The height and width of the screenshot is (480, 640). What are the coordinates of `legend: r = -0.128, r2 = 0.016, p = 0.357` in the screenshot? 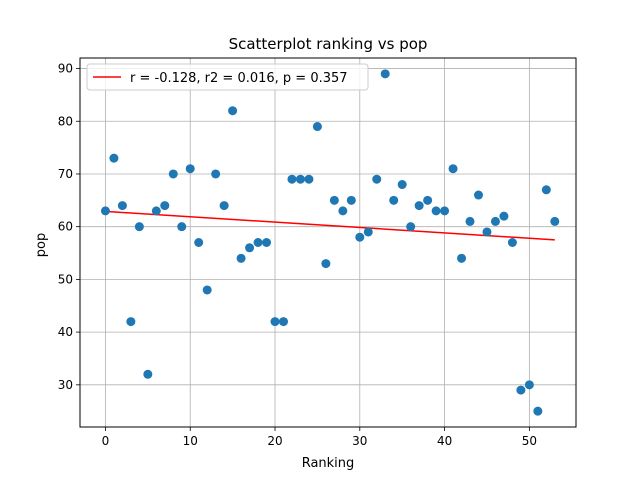 It's located at (227, 77).